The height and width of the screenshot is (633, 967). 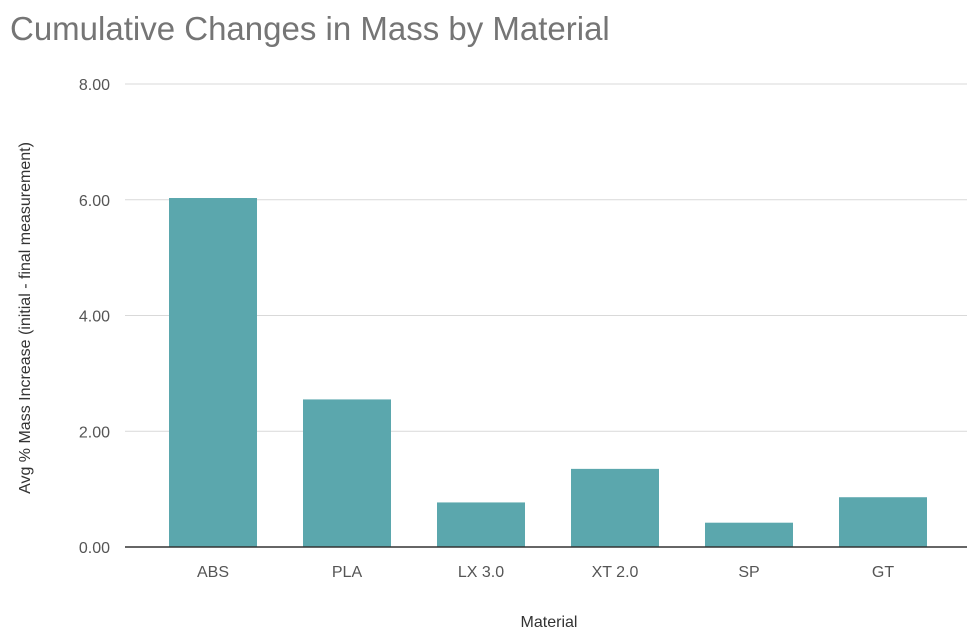 I want to click on x-tick-label: LX 3.0, so click(x=481, y=572).